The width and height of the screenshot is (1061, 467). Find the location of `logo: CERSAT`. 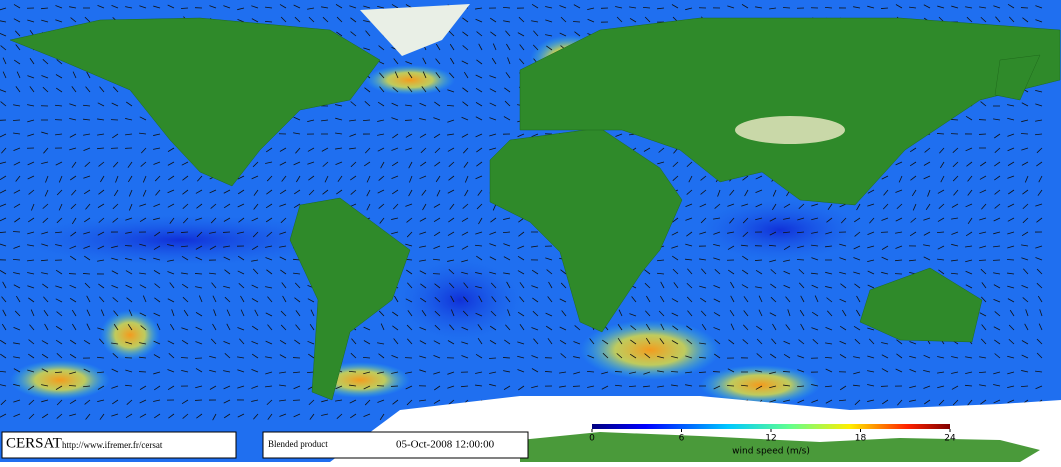

logo: CERSAT is located at coordinates (34, 443).